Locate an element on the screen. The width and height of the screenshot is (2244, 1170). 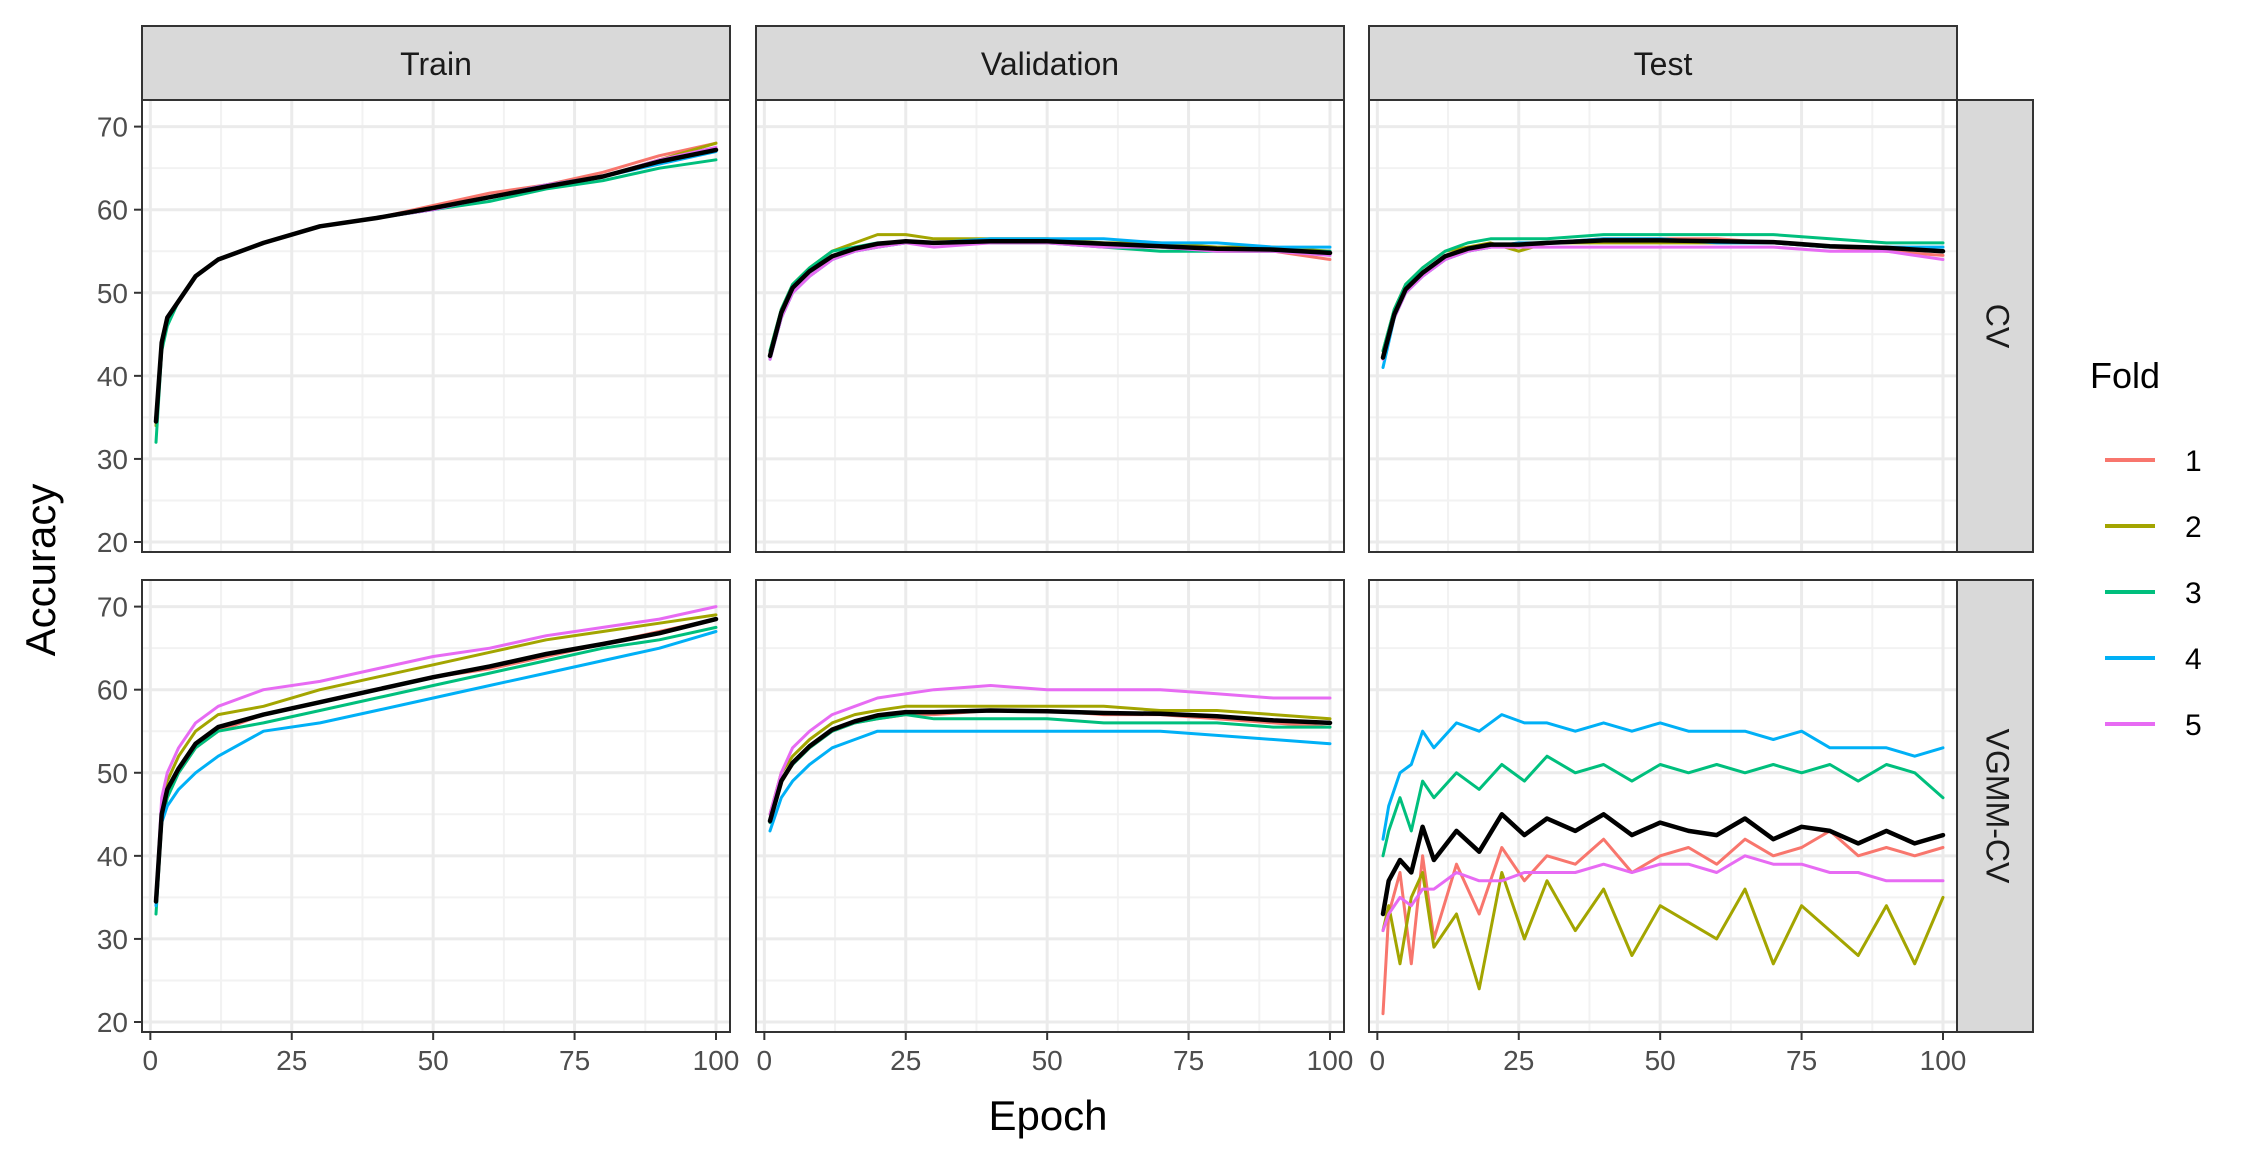
y-axis-title: Accuracy is located at coordinates (40, 570).